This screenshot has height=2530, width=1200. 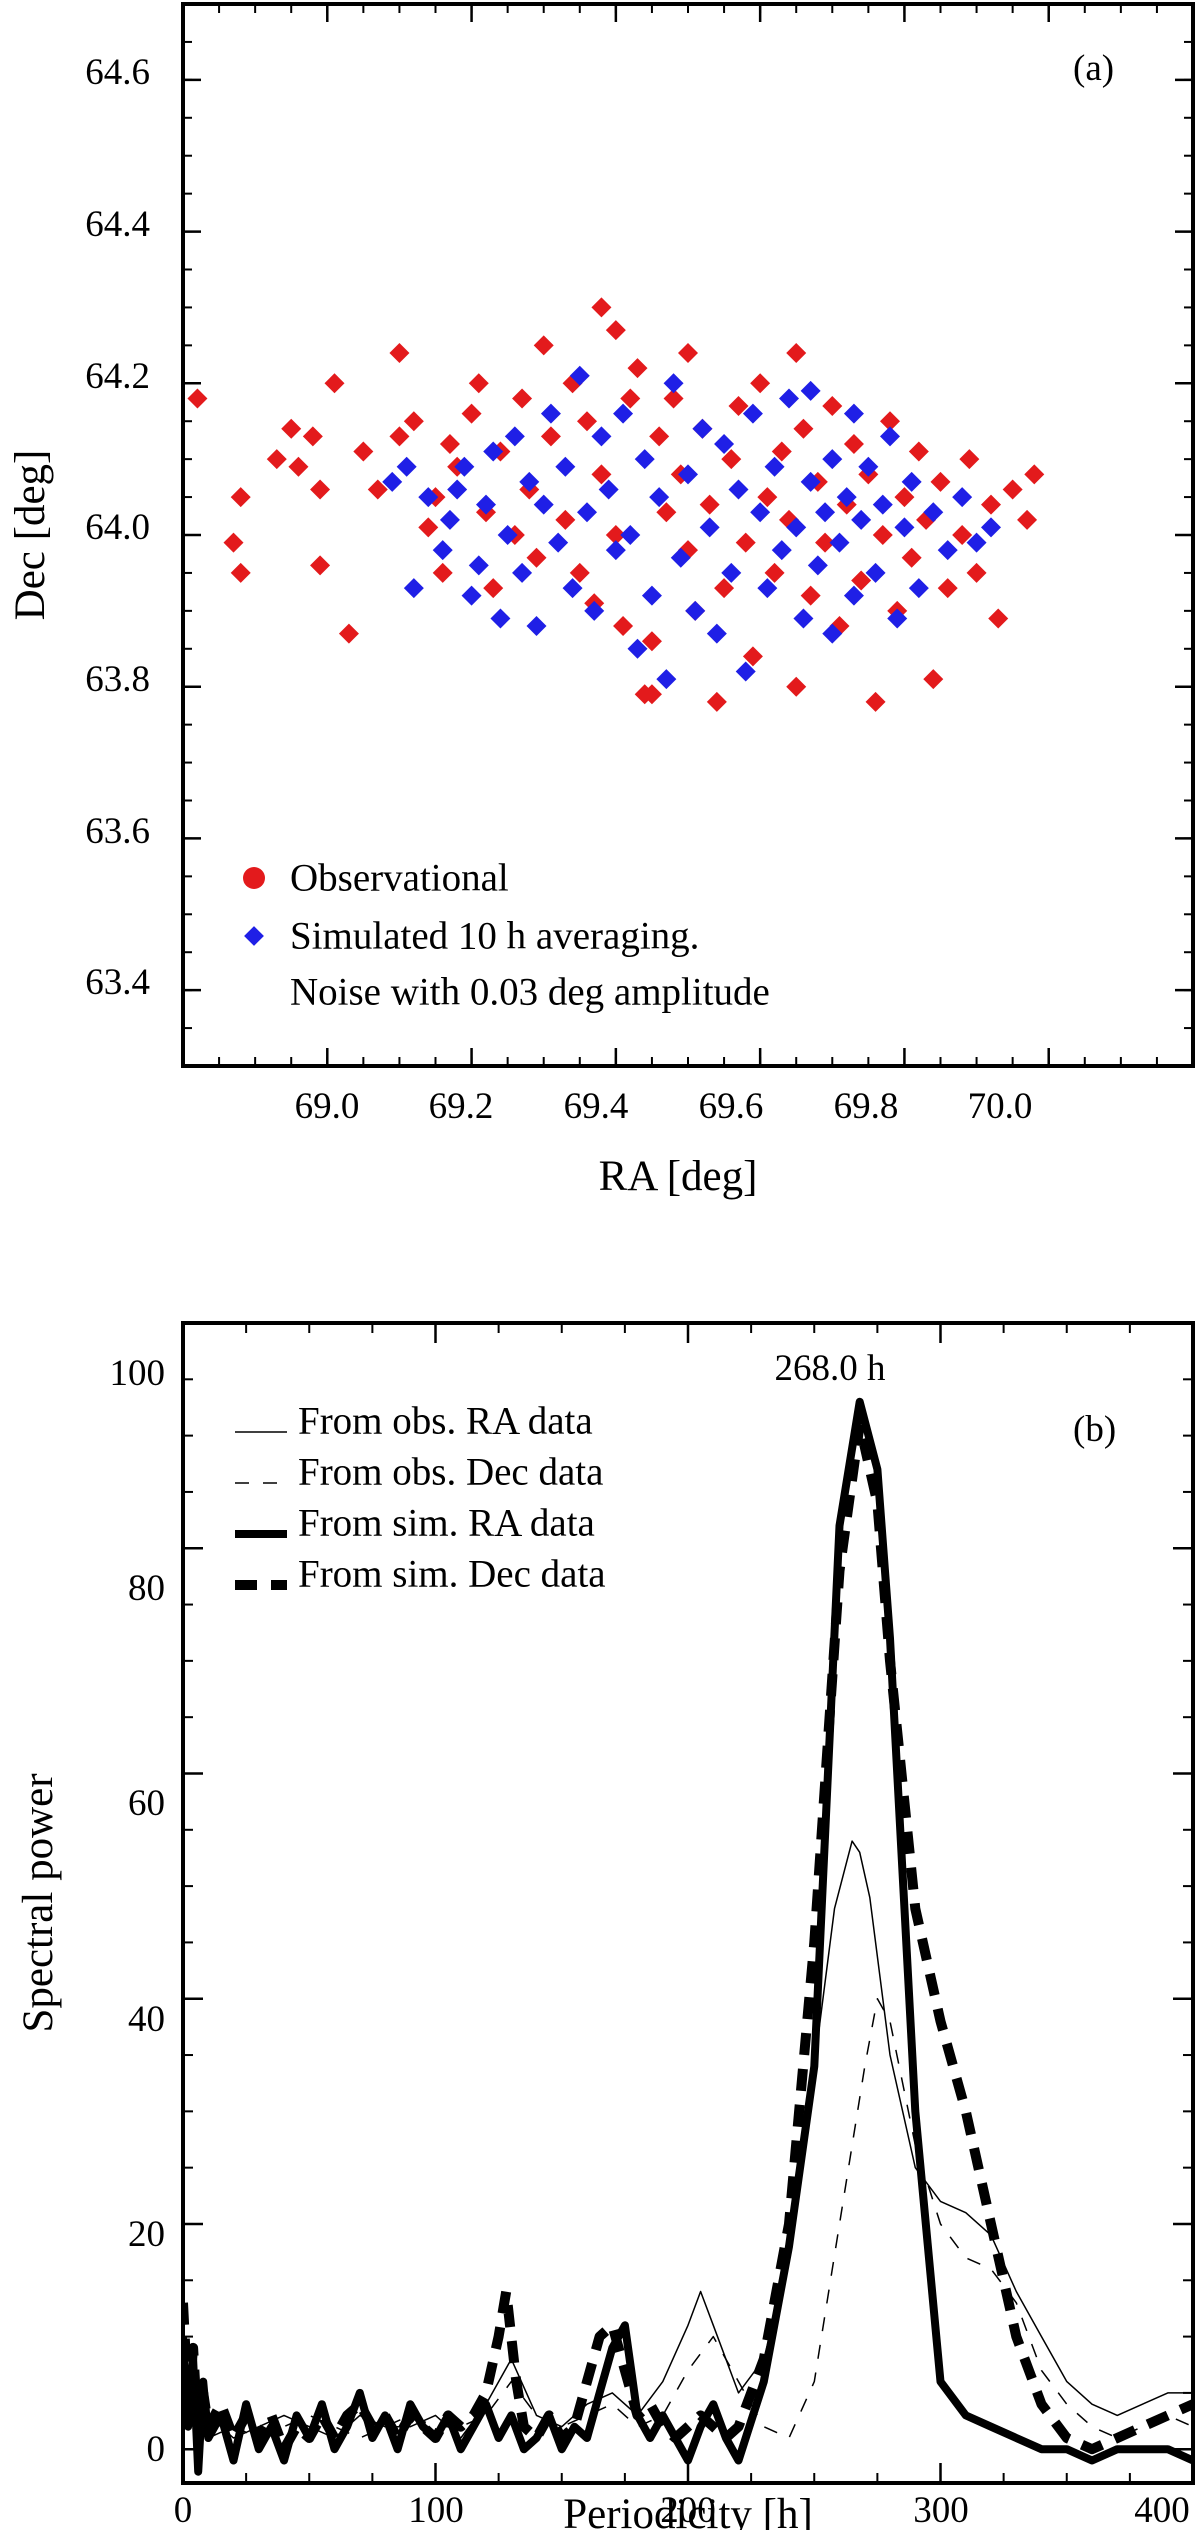 I want to click on legend-label-sim-dec: From sim. Dec data, so click(x=452, y=1574).